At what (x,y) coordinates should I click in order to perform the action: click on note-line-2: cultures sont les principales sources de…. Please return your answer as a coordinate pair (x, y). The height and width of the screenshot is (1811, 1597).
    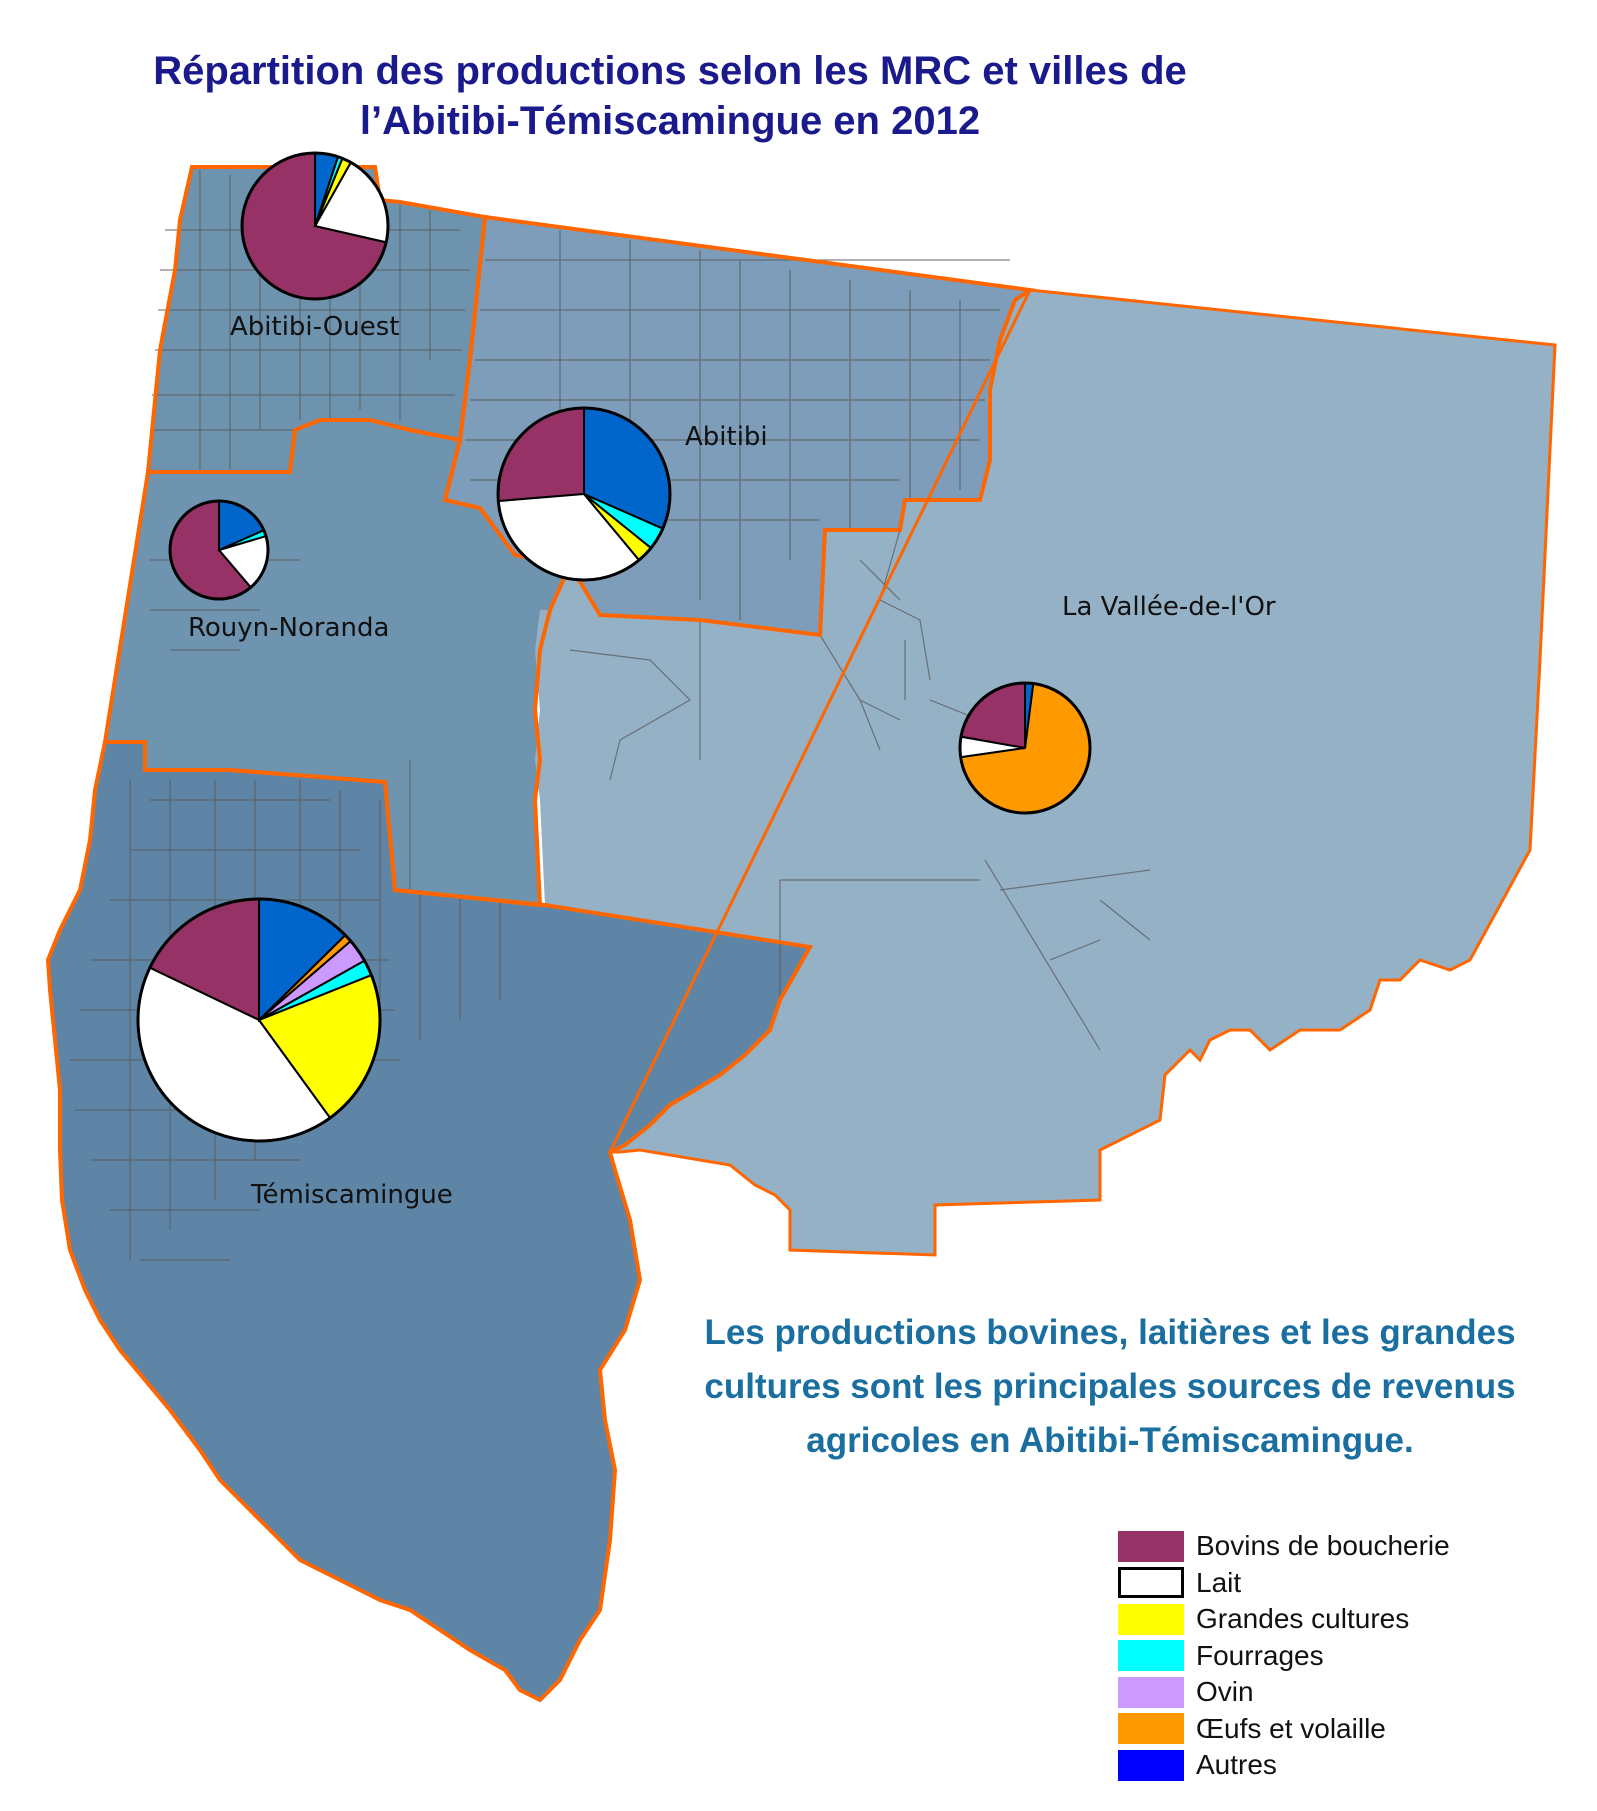
    Looking at the image, I should click on (1110, 1386).